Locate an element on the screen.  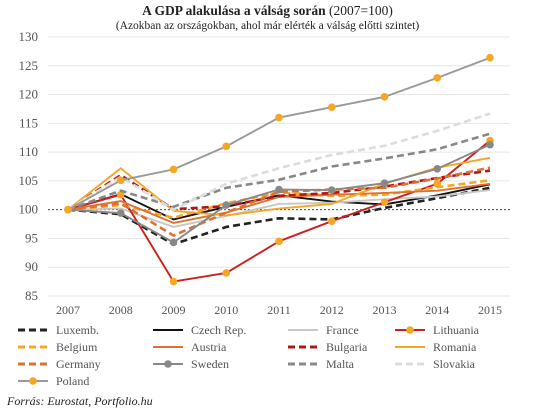
y-tick-label: 110 is located at coordinates (28, 151).